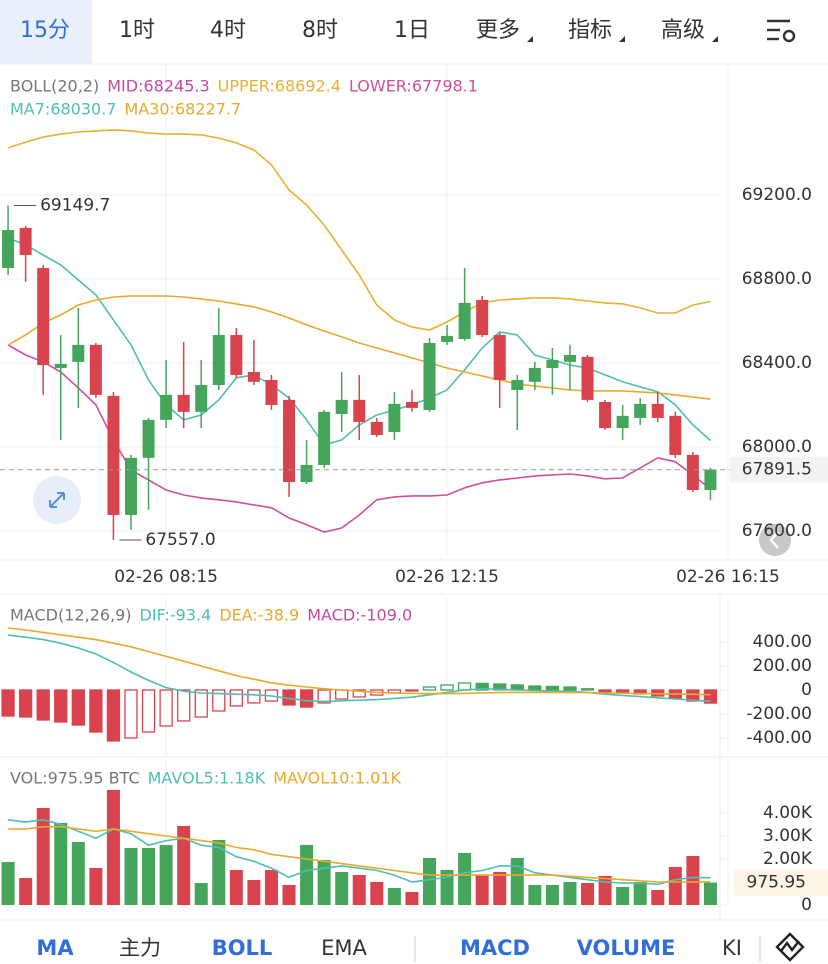 The width and height of the screenshot is (828, 964). What do you see at coordinates (176, 615) in the screenshot?
I see `legend-entry: DIF:-93.4` at bounding box center [176, 615].